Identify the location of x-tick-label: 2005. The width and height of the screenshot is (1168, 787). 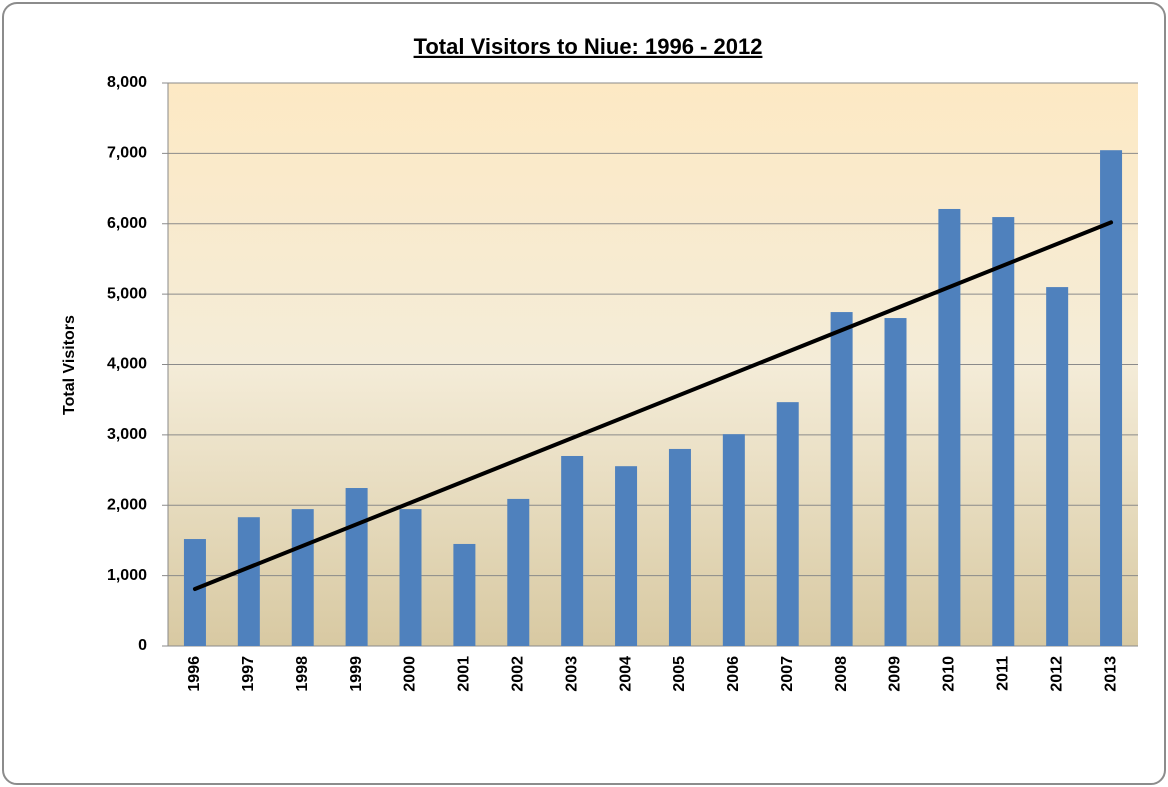
(679, 674).